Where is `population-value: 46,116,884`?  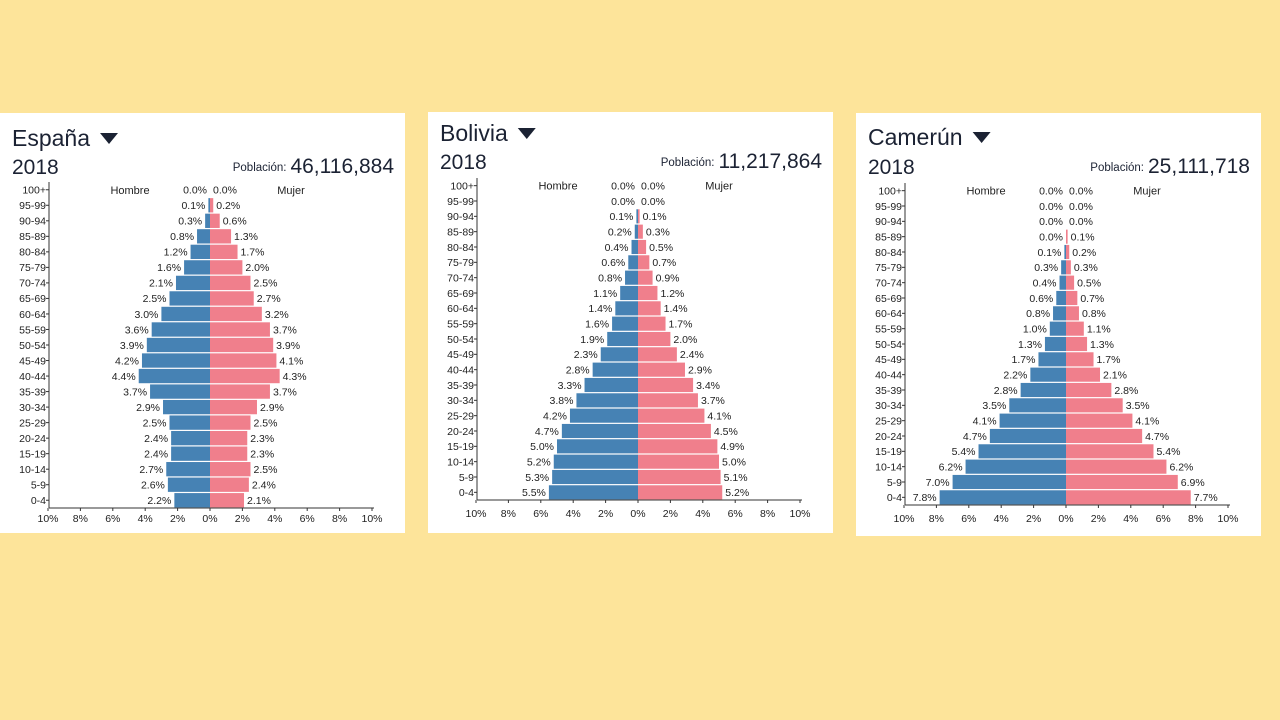
population-value: 46,116,884 is located at coordinates (342, 166).